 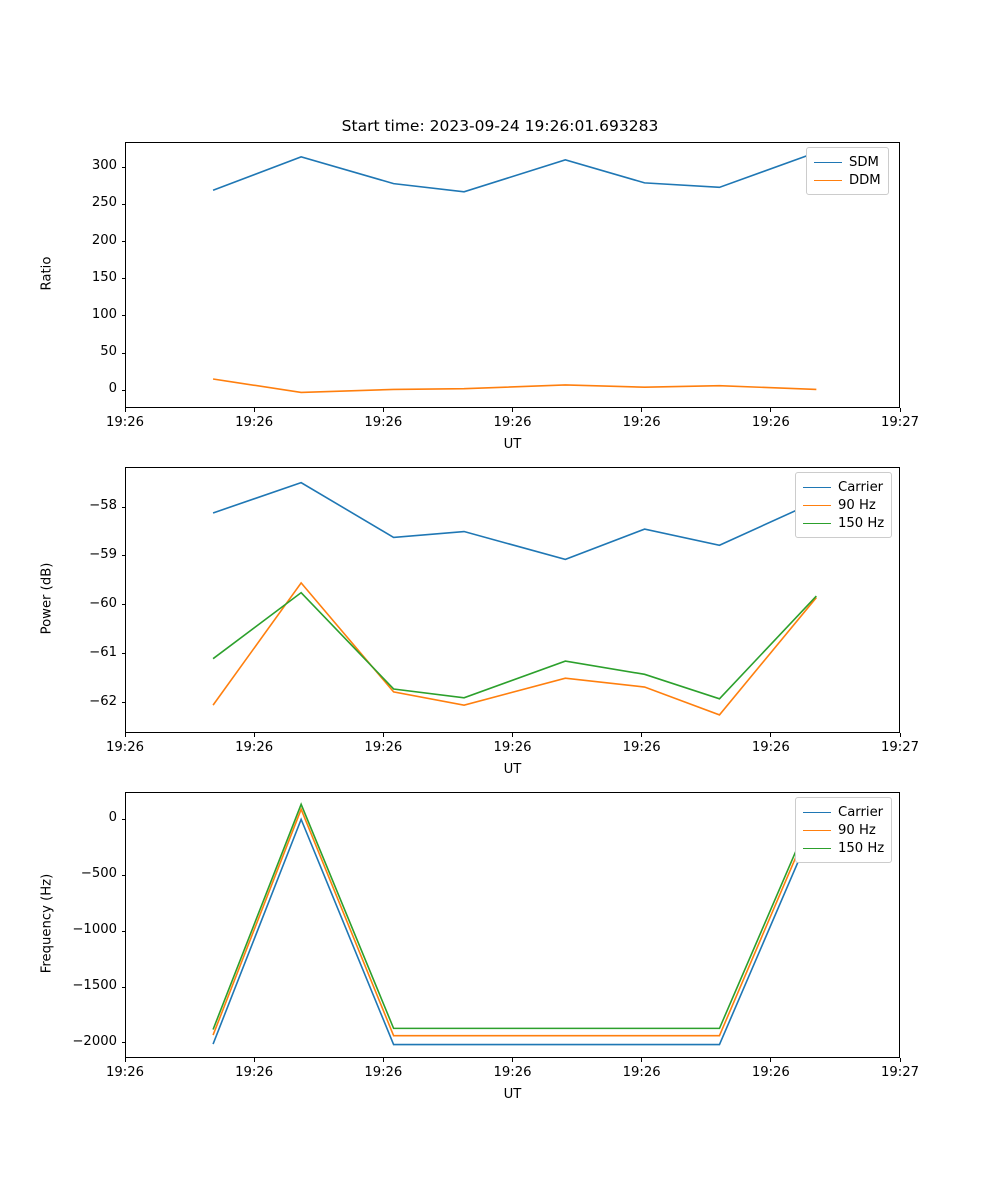 I want to click on ratio-x-axis-label: UT, so click(x=512, y=444).